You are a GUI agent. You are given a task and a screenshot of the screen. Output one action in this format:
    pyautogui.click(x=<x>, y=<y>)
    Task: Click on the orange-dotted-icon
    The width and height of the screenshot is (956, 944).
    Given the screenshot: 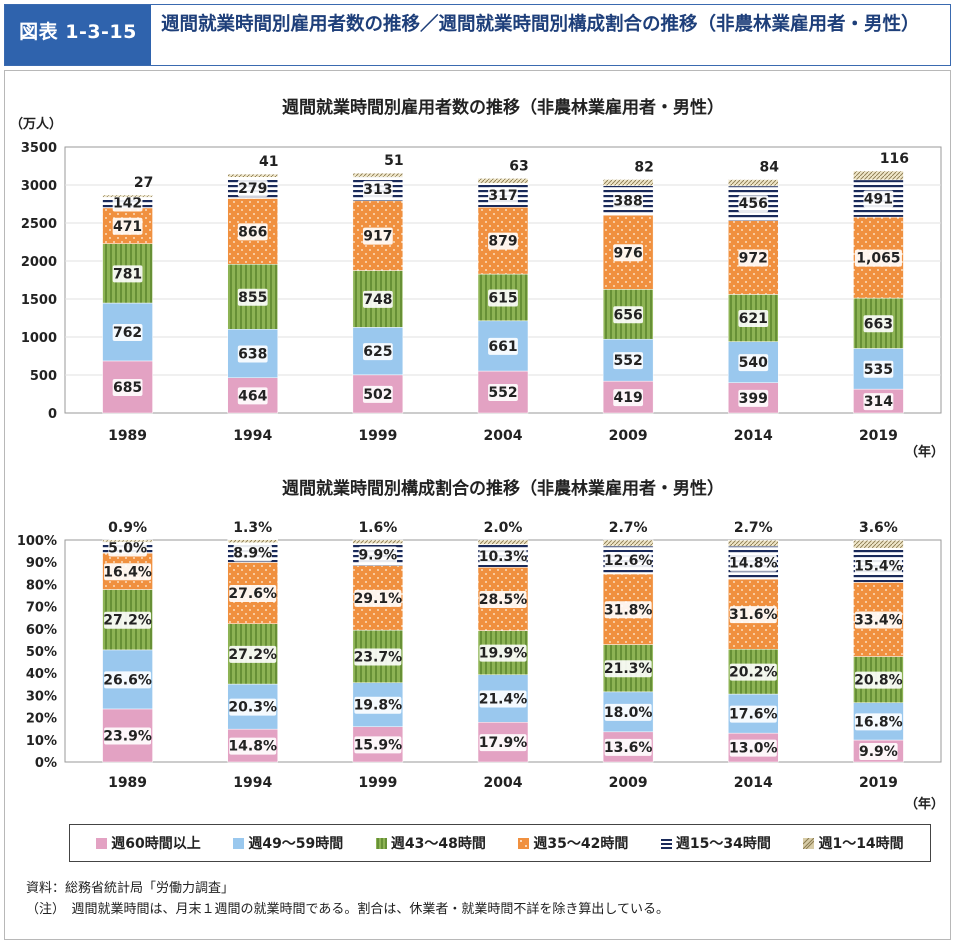 What is the action you would take?
    pyautogui.click(x=524, y=843)
    